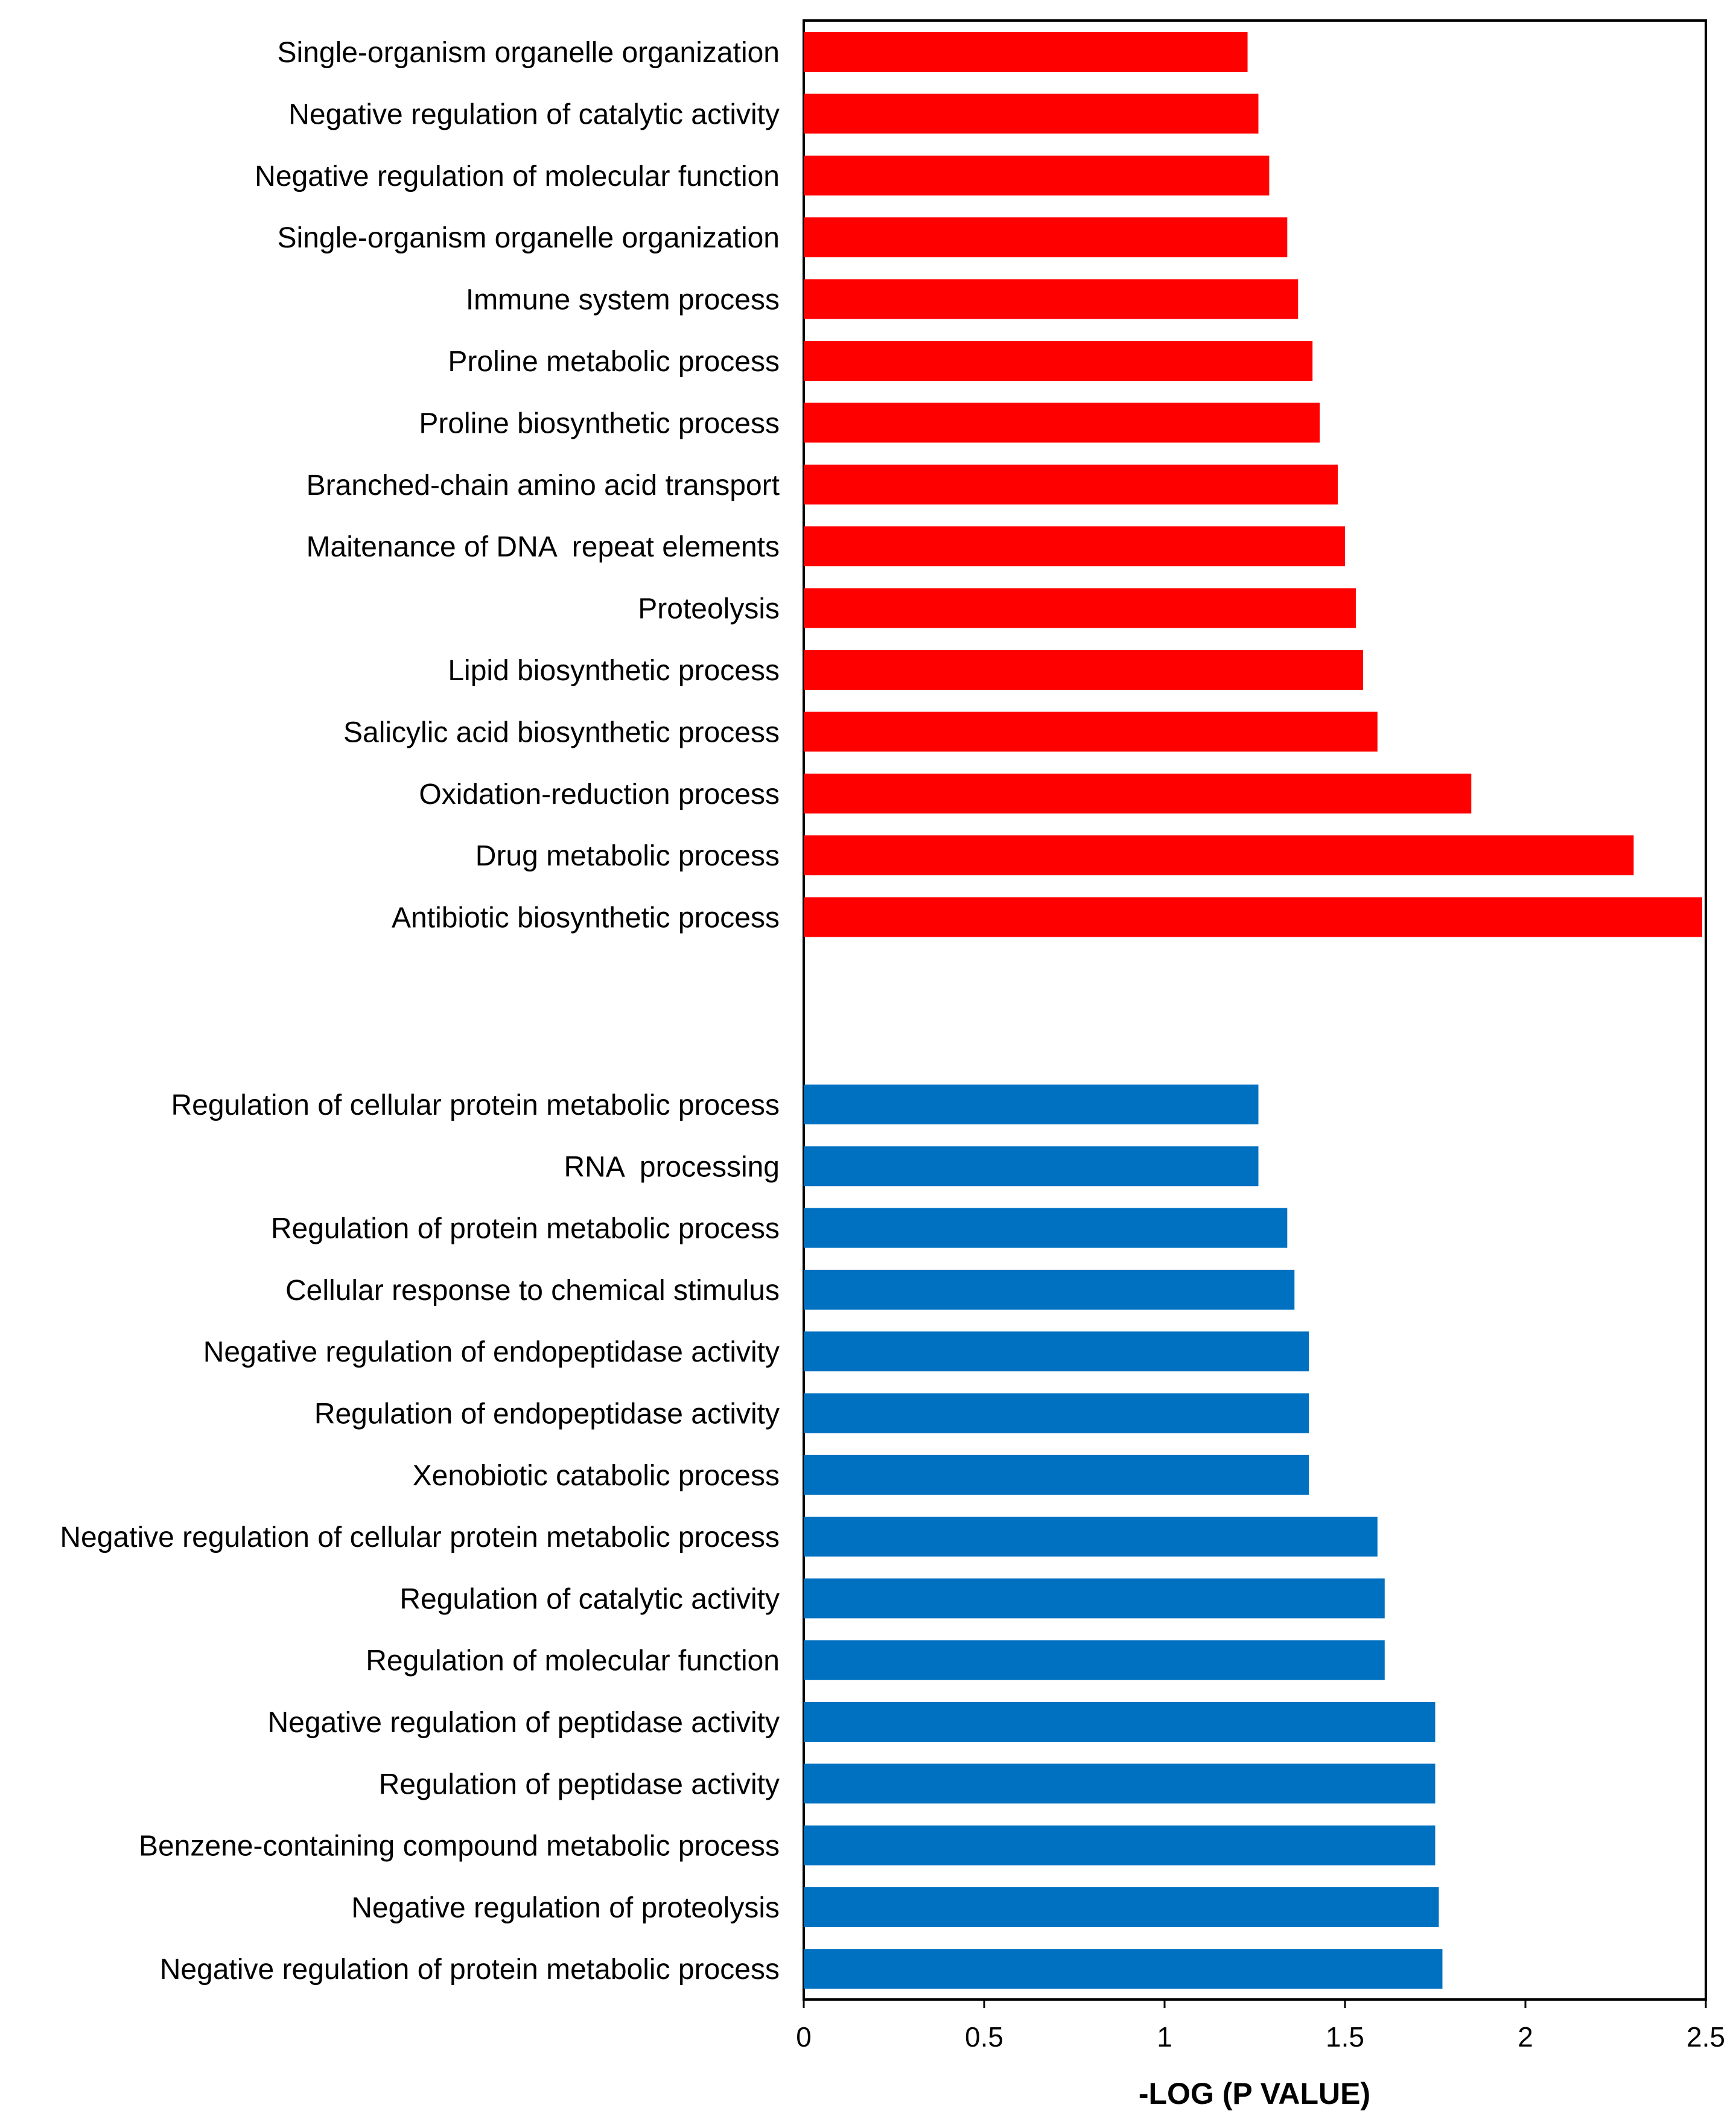 This screenshot has width=1736, height=2119. Describe the element at coordinates (573, 1661) in the screenshot. I see `category-label: Regulation of molecular function` at that location.